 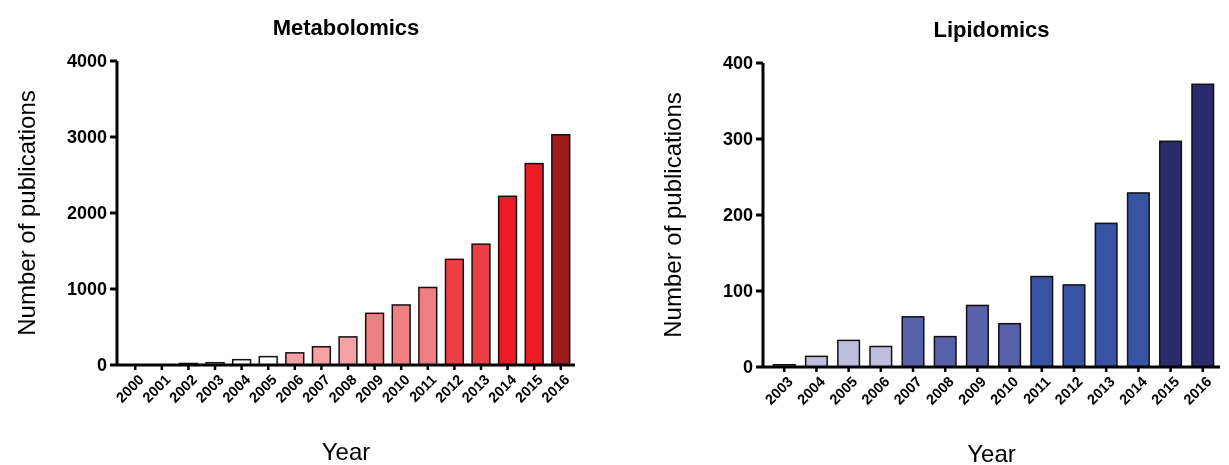 What do you see at coordinates (86, 289) in the screenshot?
I see `y-tick-label: 1000` at bounding box center [86, 289].